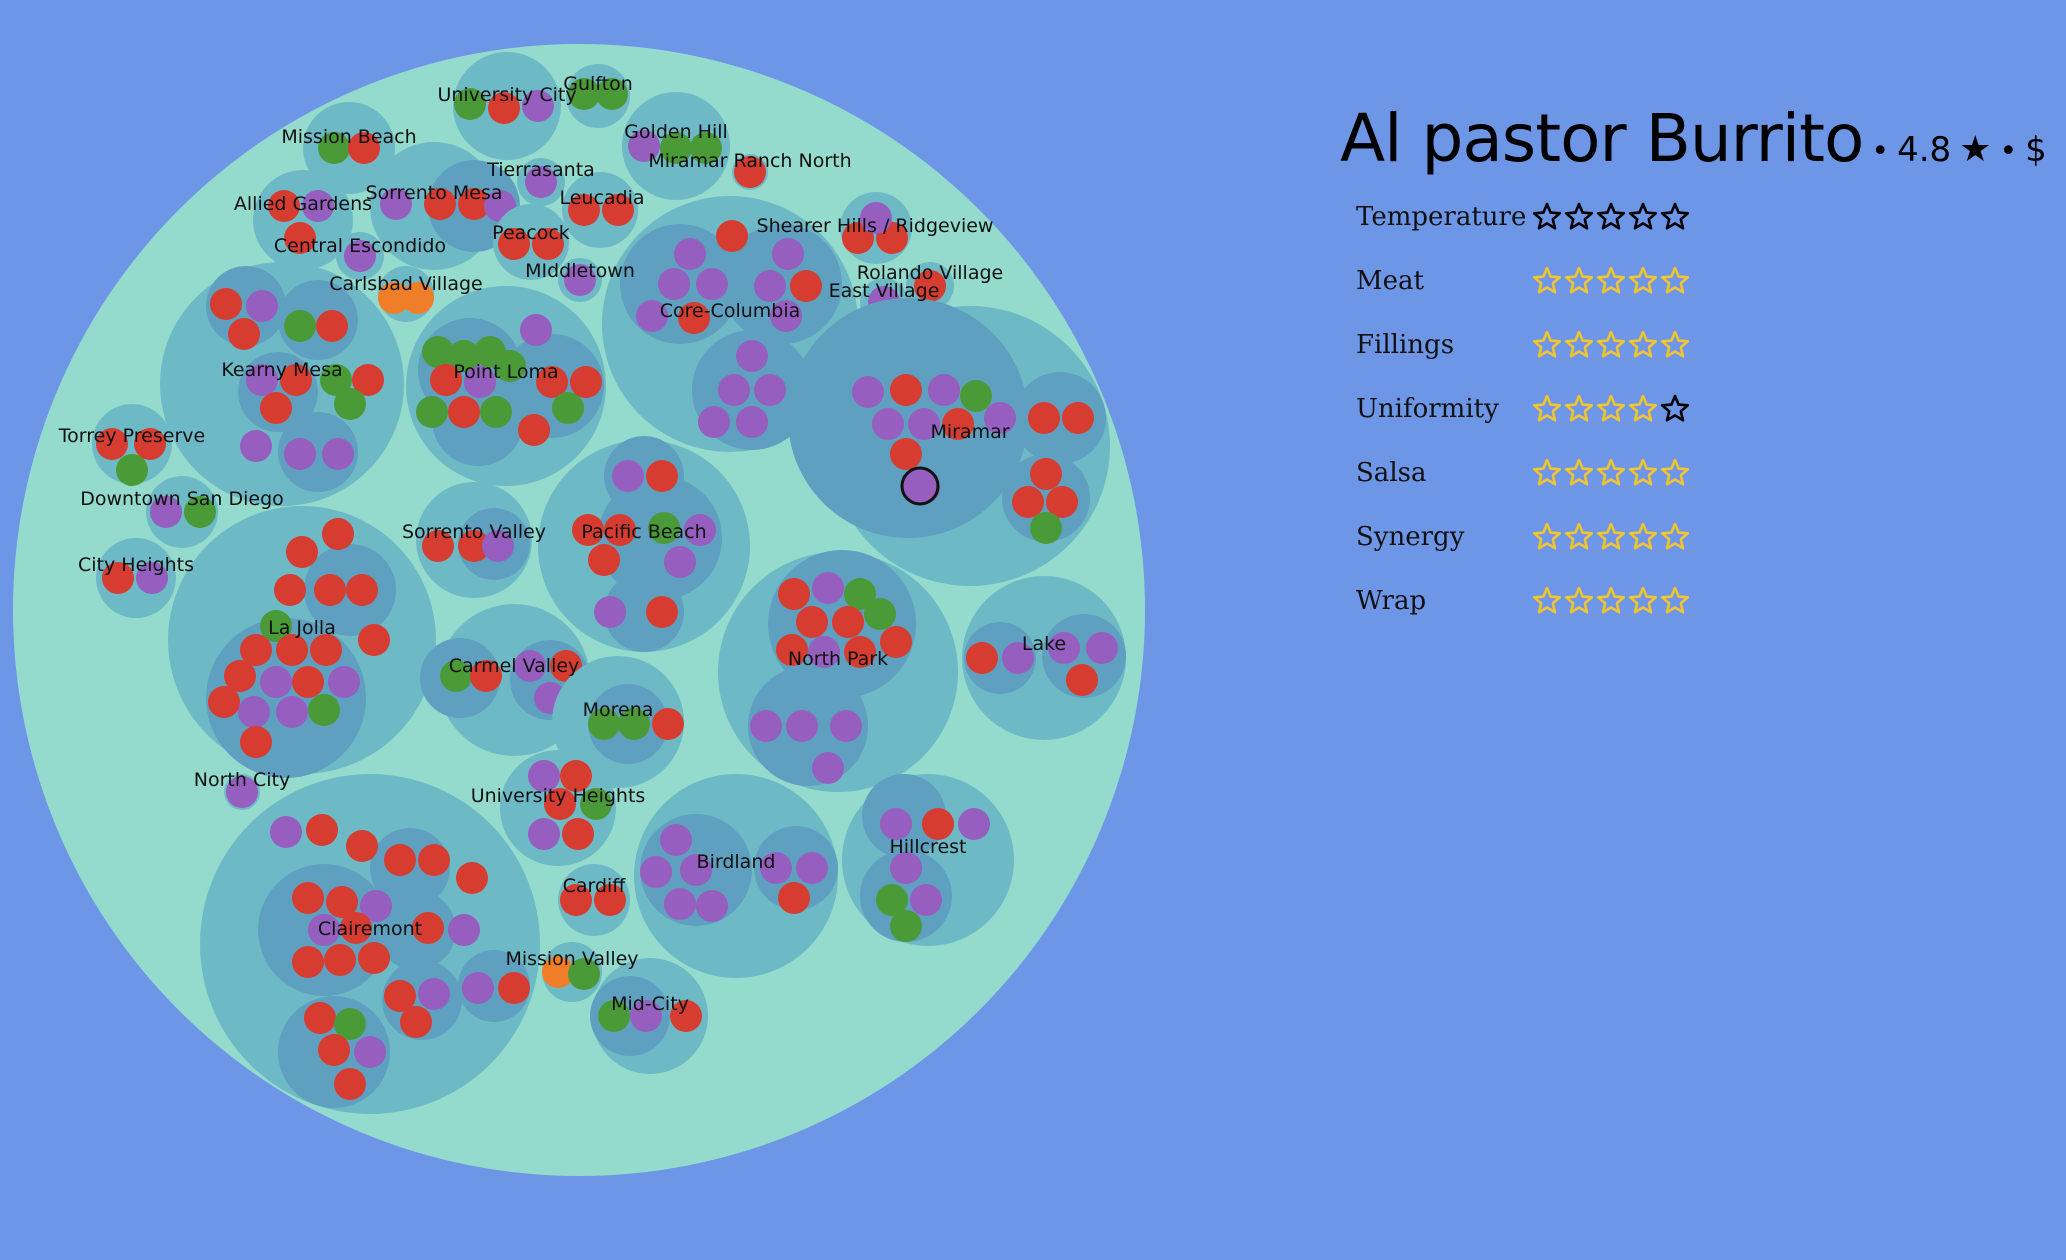 This screenshot has height=1260, width=2066. What do you see at coordinates (644, 612) in the screenshot?
I see `subgroup-circle` at bounding box center [644, 612].